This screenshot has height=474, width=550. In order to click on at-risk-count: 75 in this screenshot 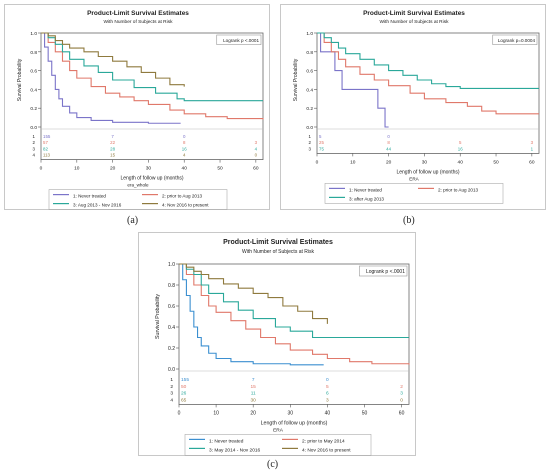, I will do `click(321, 148)`.